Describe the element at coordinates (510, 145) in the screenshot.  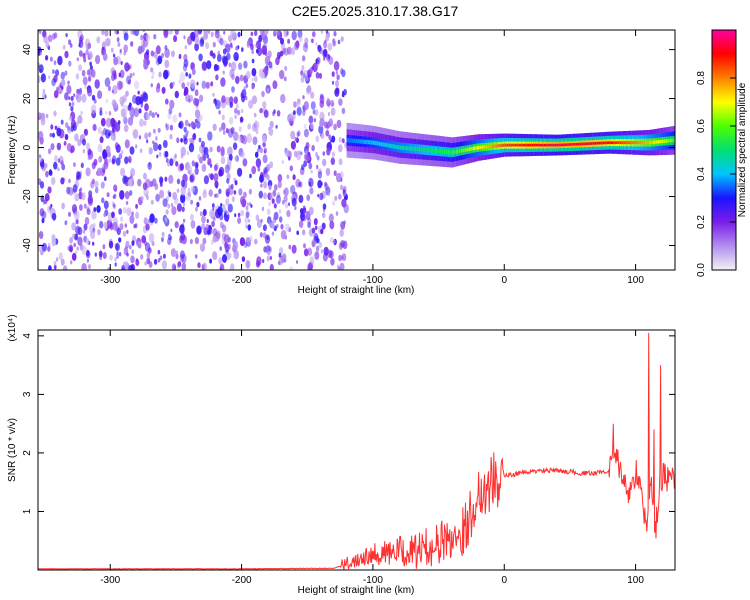
I see `signal-band` at that location.